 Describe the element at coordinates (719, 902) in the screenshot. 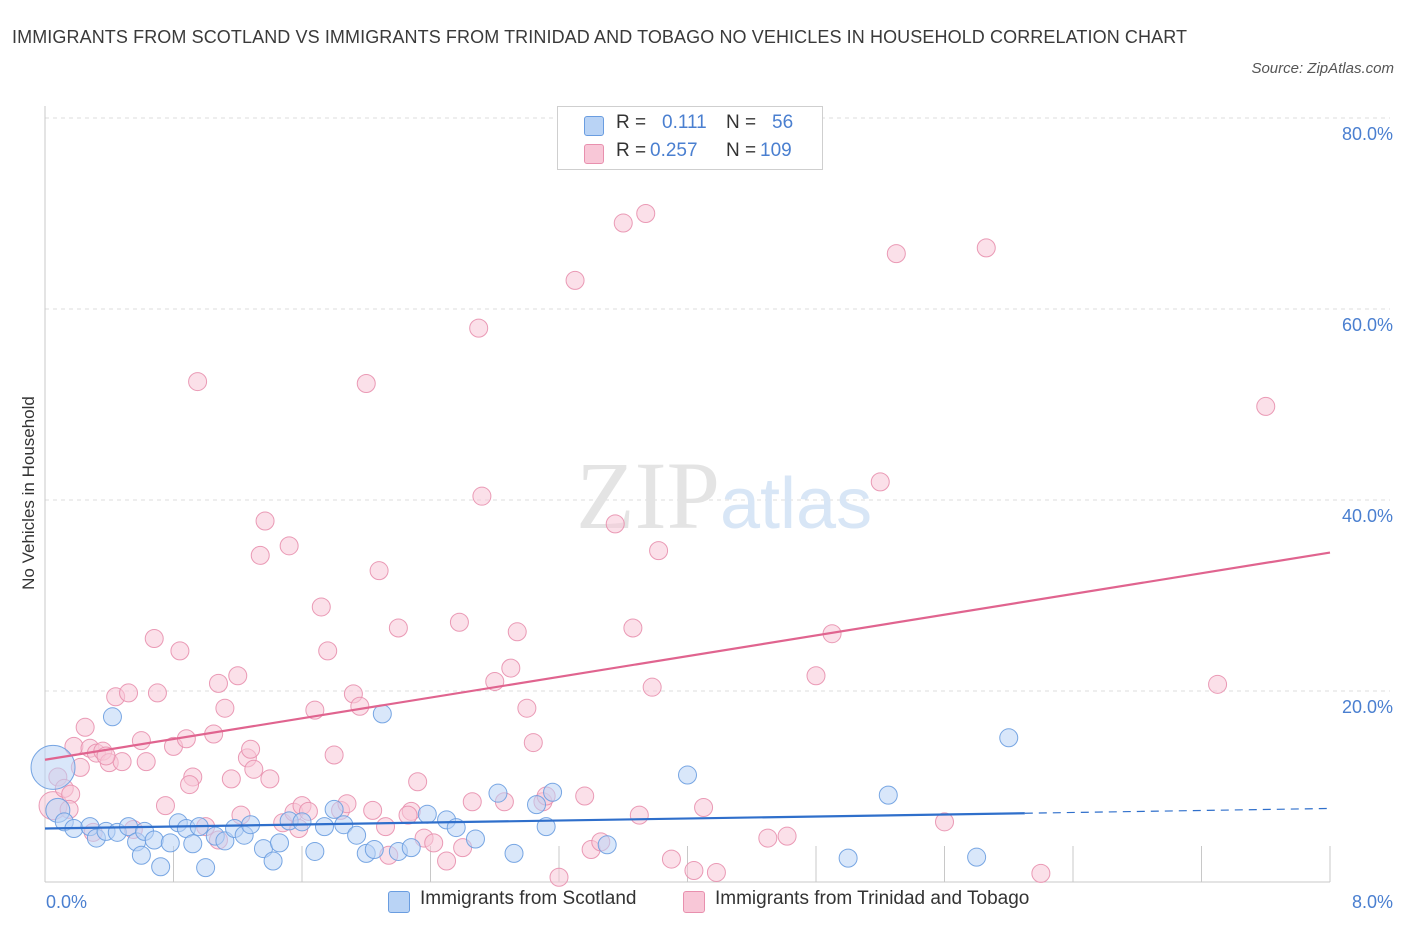

I see `x-tick-labels: 0.0% 8.0%` at that location.